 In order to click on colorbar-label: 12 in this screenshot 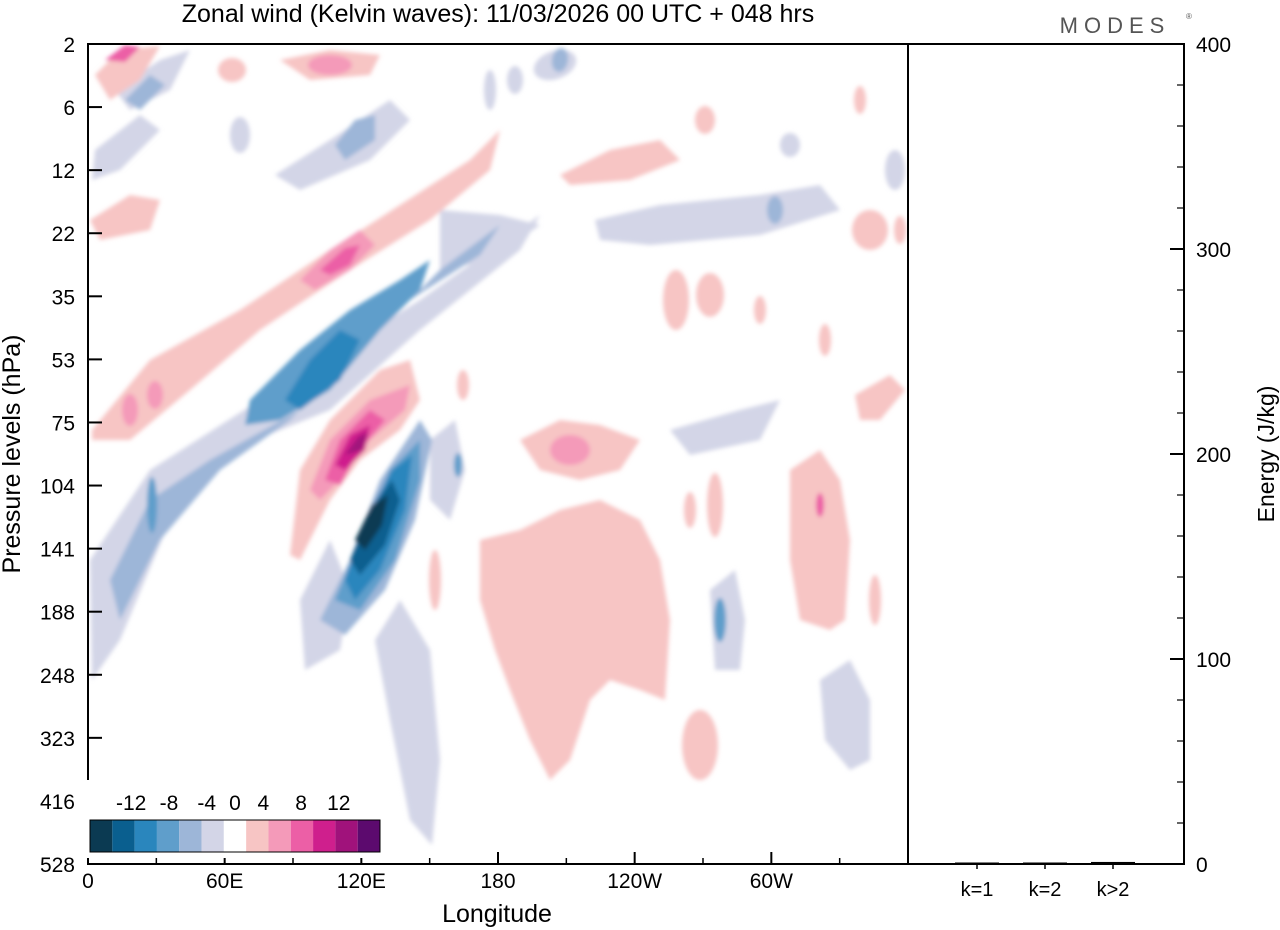, I will do `click(338, 803)`.